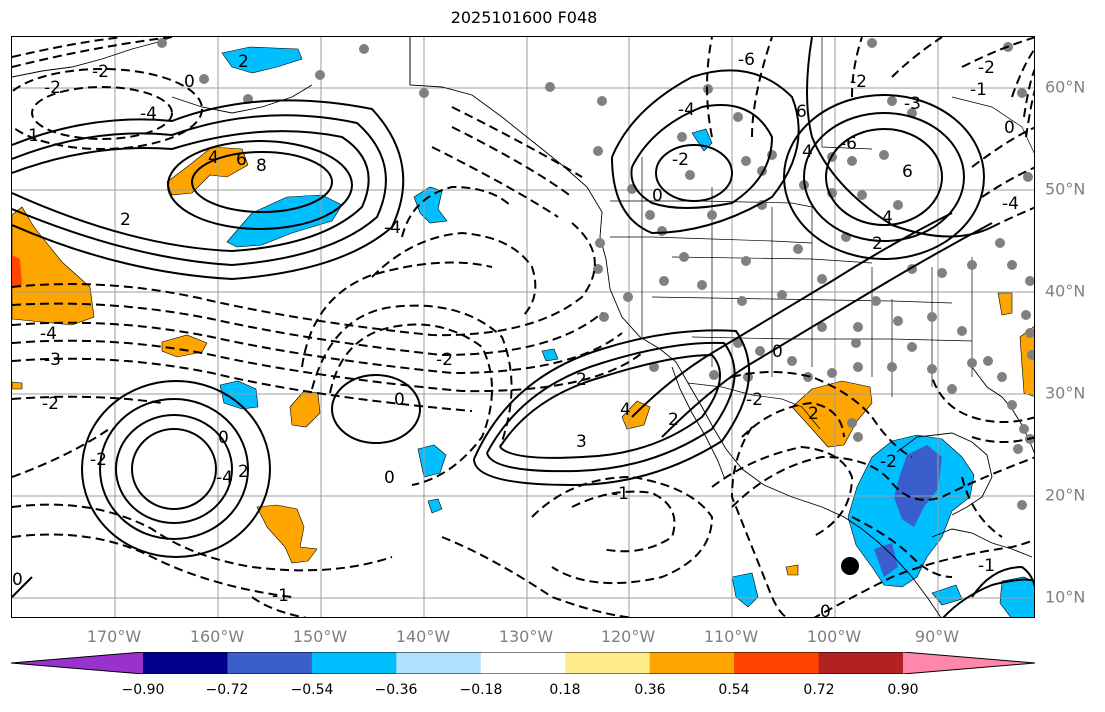 The height and width of the screenshot is (712, 1105). I want to click on longitude-label: 110°W, so click(731, 636).